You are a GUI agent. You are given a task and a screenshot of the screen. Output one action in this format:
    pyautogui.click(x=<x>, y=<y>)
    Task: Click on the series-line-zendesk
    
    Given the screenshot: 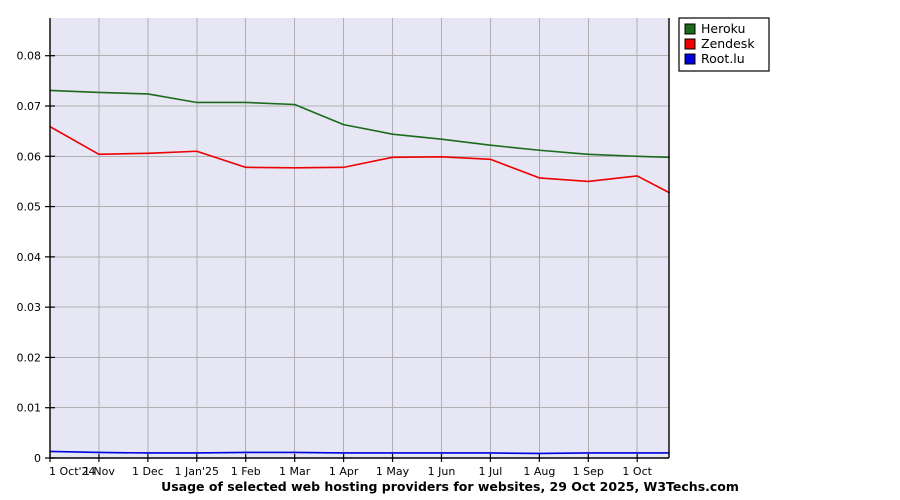 What is the action you would take?
    pyautogui.click(x=359, y=159)
    